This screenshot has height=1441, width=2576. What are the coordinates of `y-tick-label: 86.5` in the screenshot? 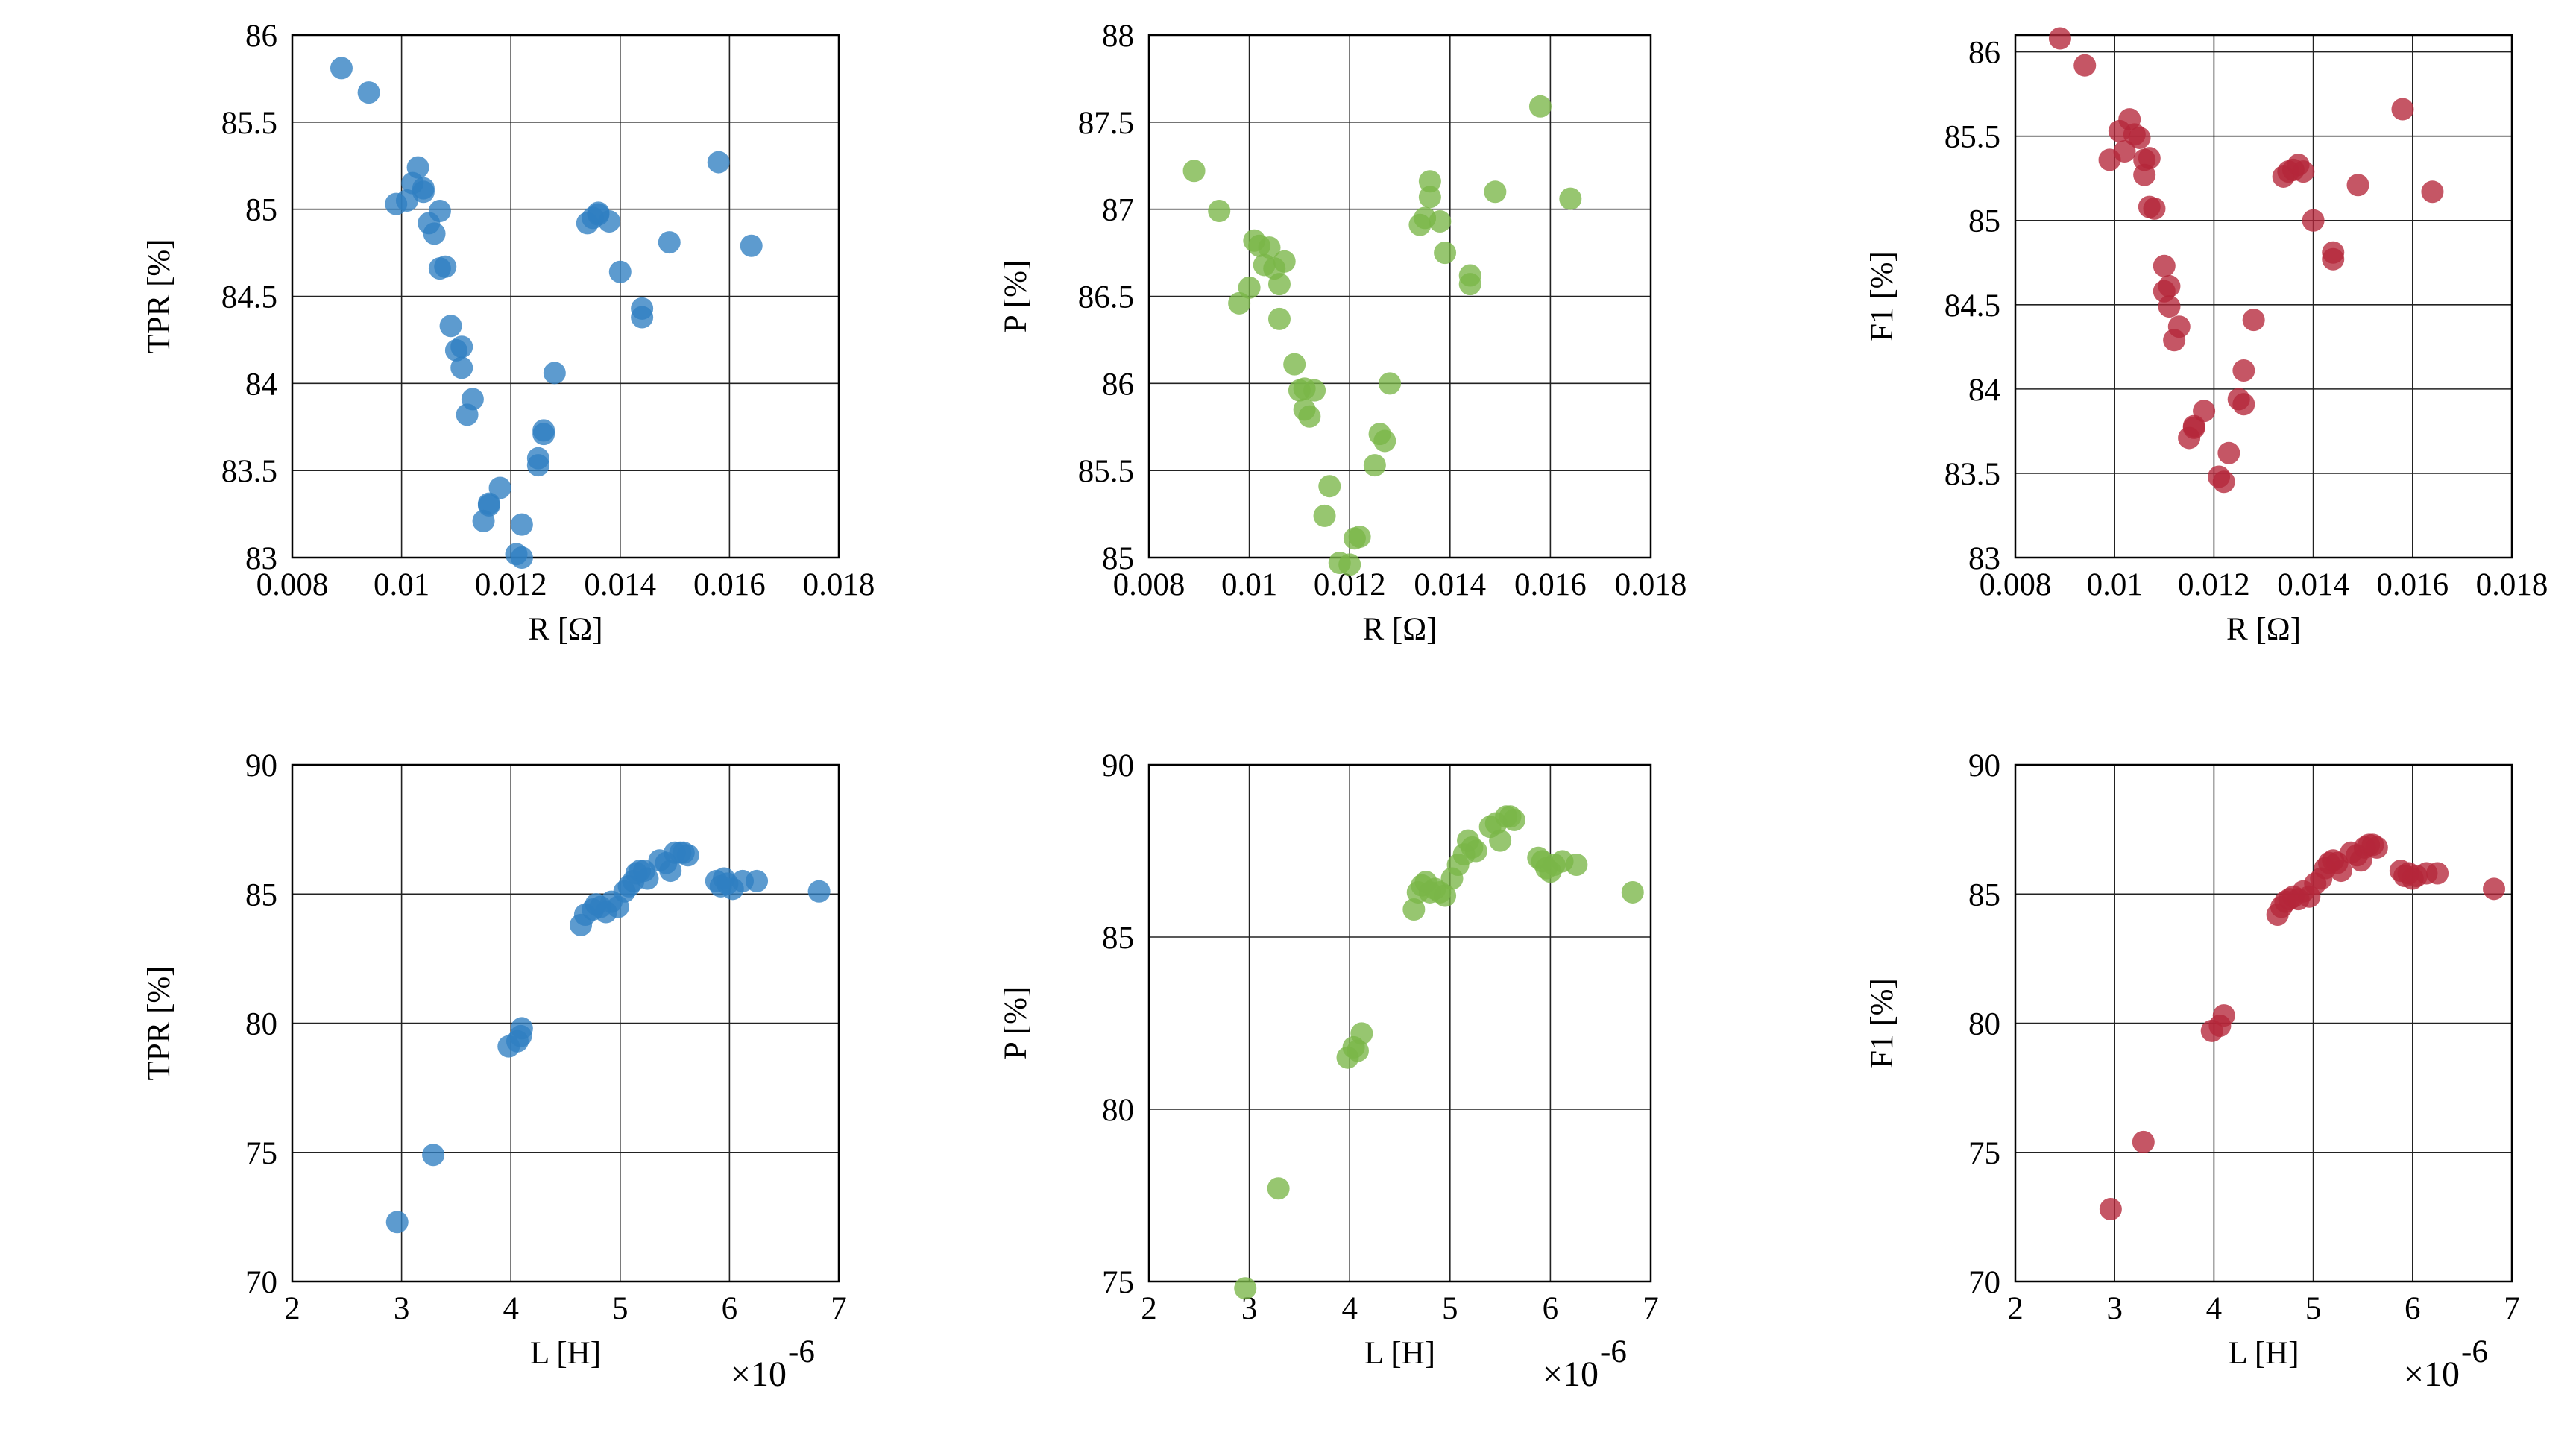 It's located at (1106, 297).